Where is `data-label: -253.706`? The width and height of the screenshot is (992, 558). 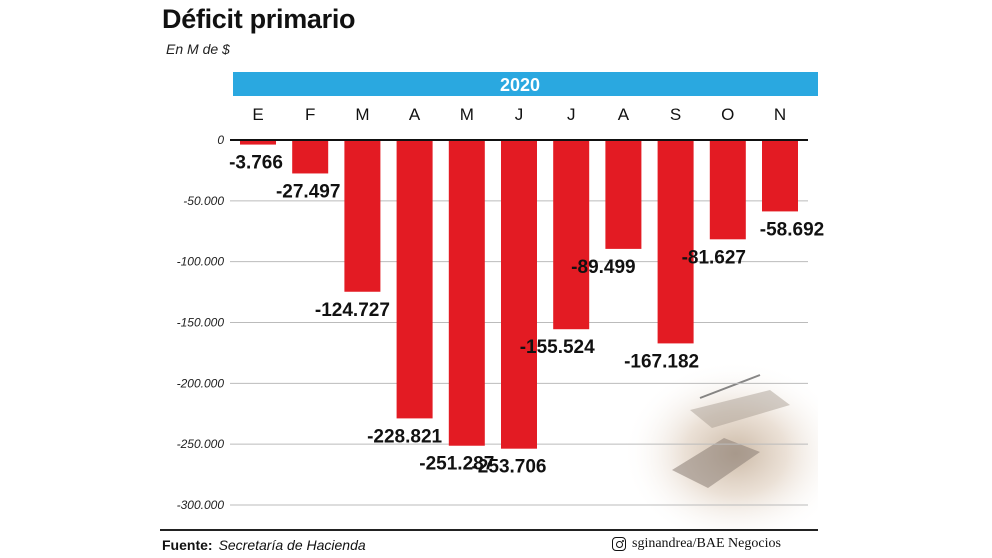
data-label: -253.706 is located at coordinates (508, 467).